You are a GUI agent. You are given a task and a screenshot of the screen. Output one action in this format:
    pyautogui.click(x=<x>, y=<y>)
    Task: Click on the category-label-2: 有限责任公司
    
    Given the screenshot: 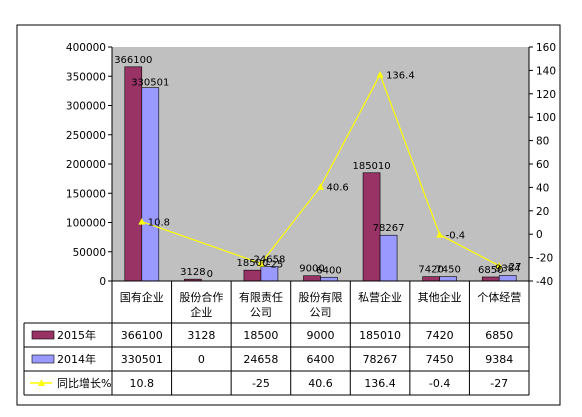 What is the action you would take?
    pyautogui.click(x=261, y=304)
    